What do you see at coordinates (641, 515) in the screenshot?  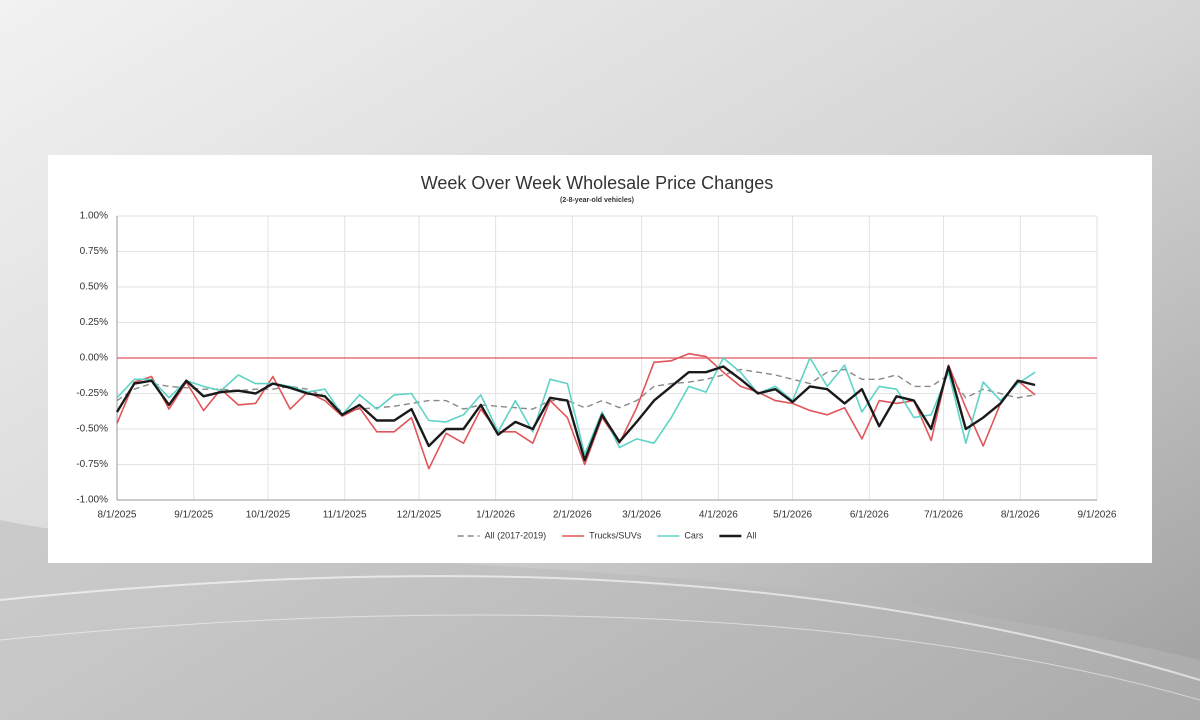 I see `x-tick-label: 3/1/2026` at bounding box center [641, 515].